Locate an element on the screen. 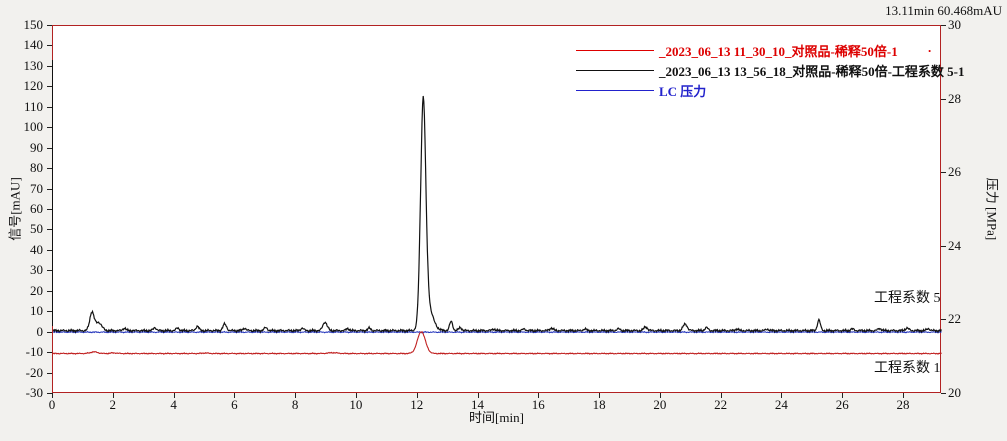 The width and height of the screenshot is (1007, 441). y-left-tick-label: 140 is located at coordinates (33, 45).